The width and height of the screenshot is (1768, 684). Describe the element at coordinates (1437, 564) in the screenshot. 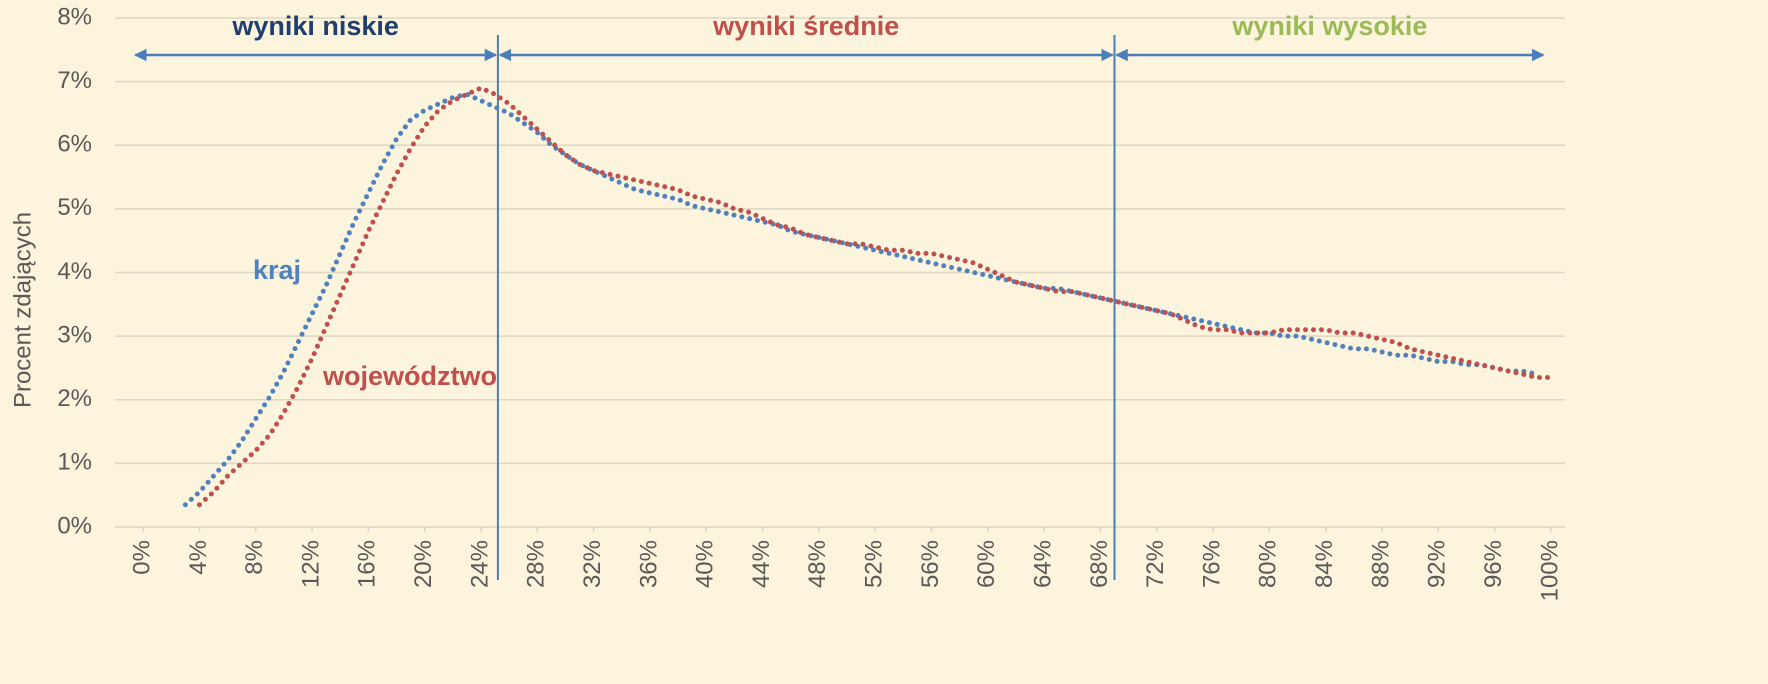

I see `x-tick-label: 92%` at that location.